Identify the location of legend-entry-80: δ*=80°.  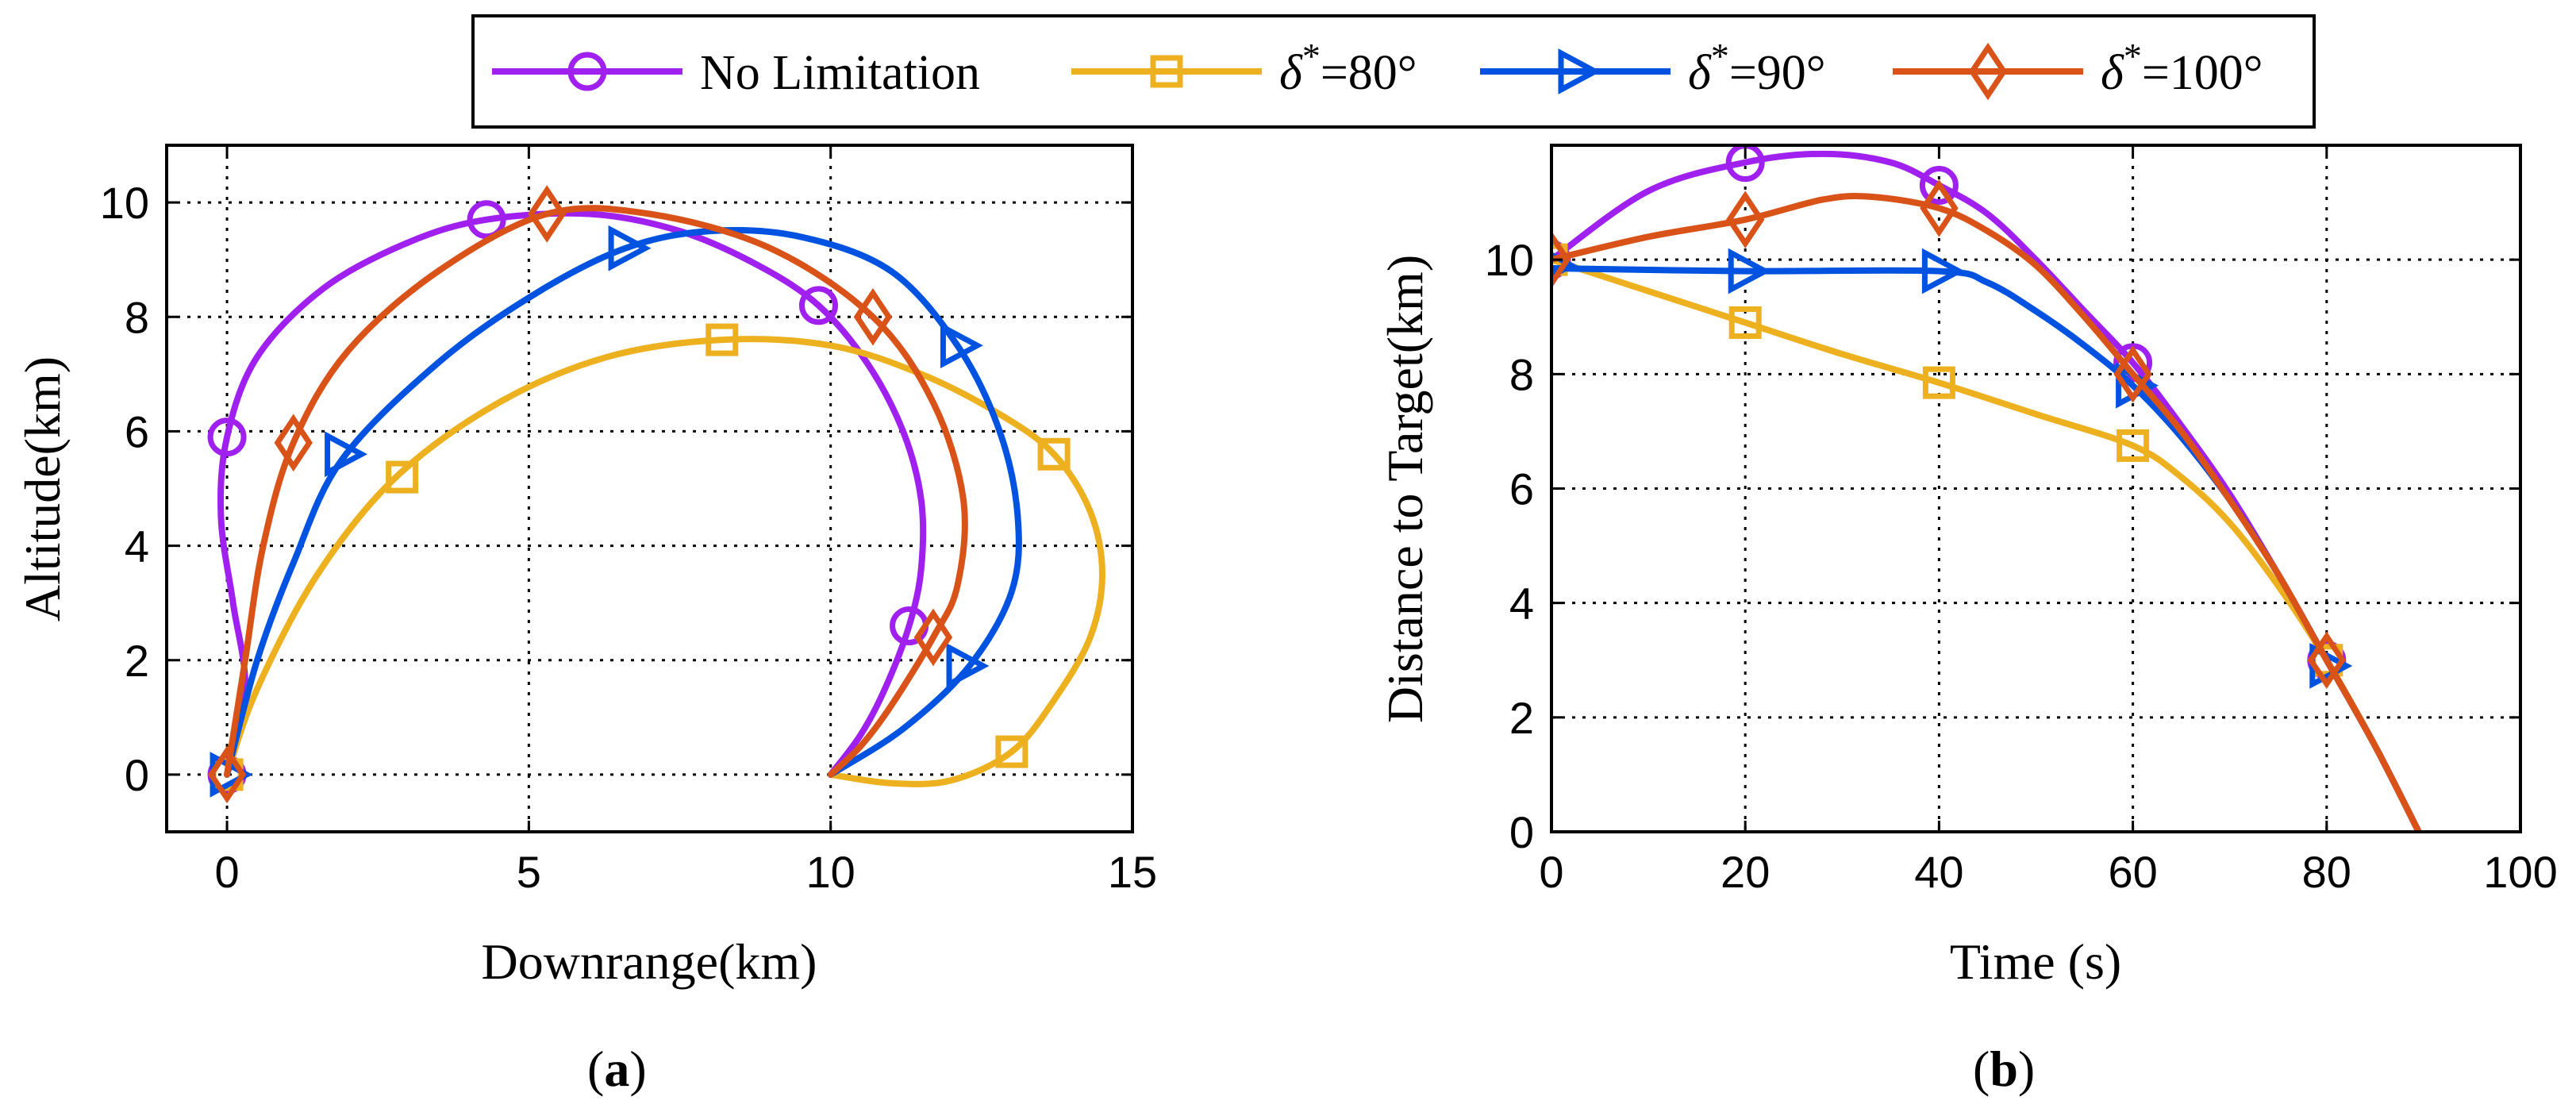
(1244, 68).